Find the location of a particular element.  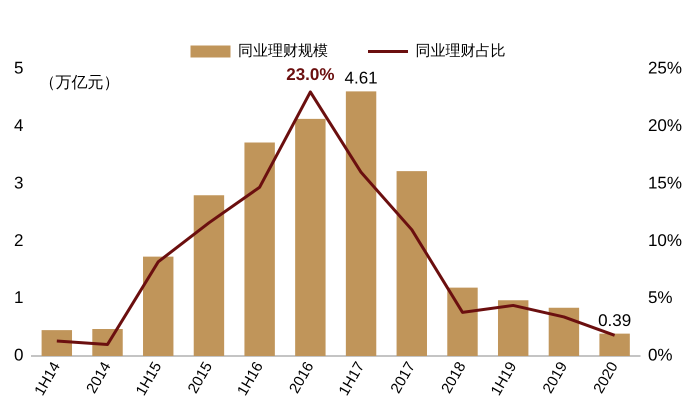

y2-tick-label: 20% is located at coordinates (665, 126).